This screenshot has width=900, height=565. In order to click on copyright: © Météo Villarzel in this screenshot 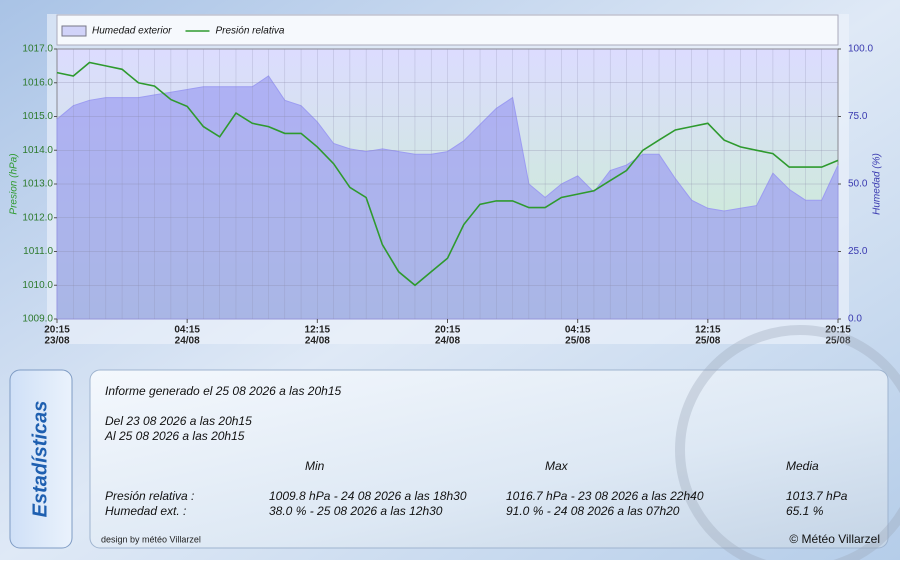, I will do `click(834, 539)`.